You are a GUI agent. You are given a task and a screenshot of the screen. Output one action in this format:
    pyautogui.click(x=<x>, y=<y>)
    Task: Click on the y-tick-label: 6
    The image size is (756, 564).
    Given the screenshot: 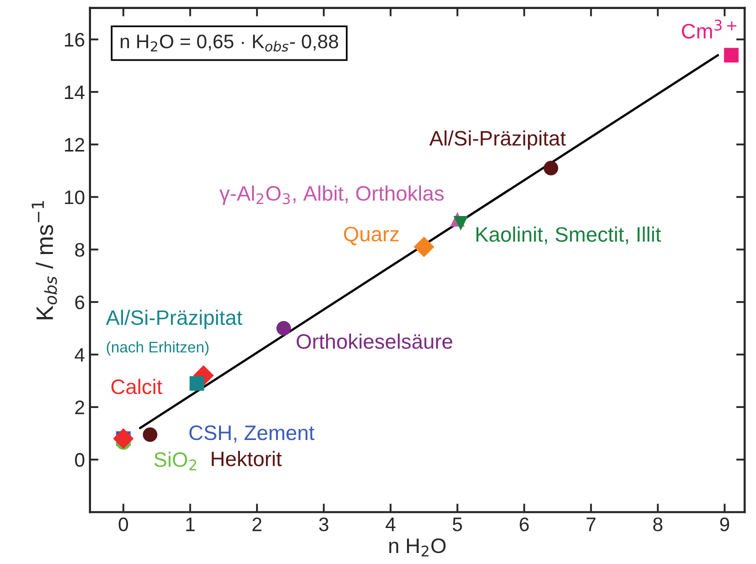 What is the action you would take?
    pyautogui.click(x=79, y=302)
    